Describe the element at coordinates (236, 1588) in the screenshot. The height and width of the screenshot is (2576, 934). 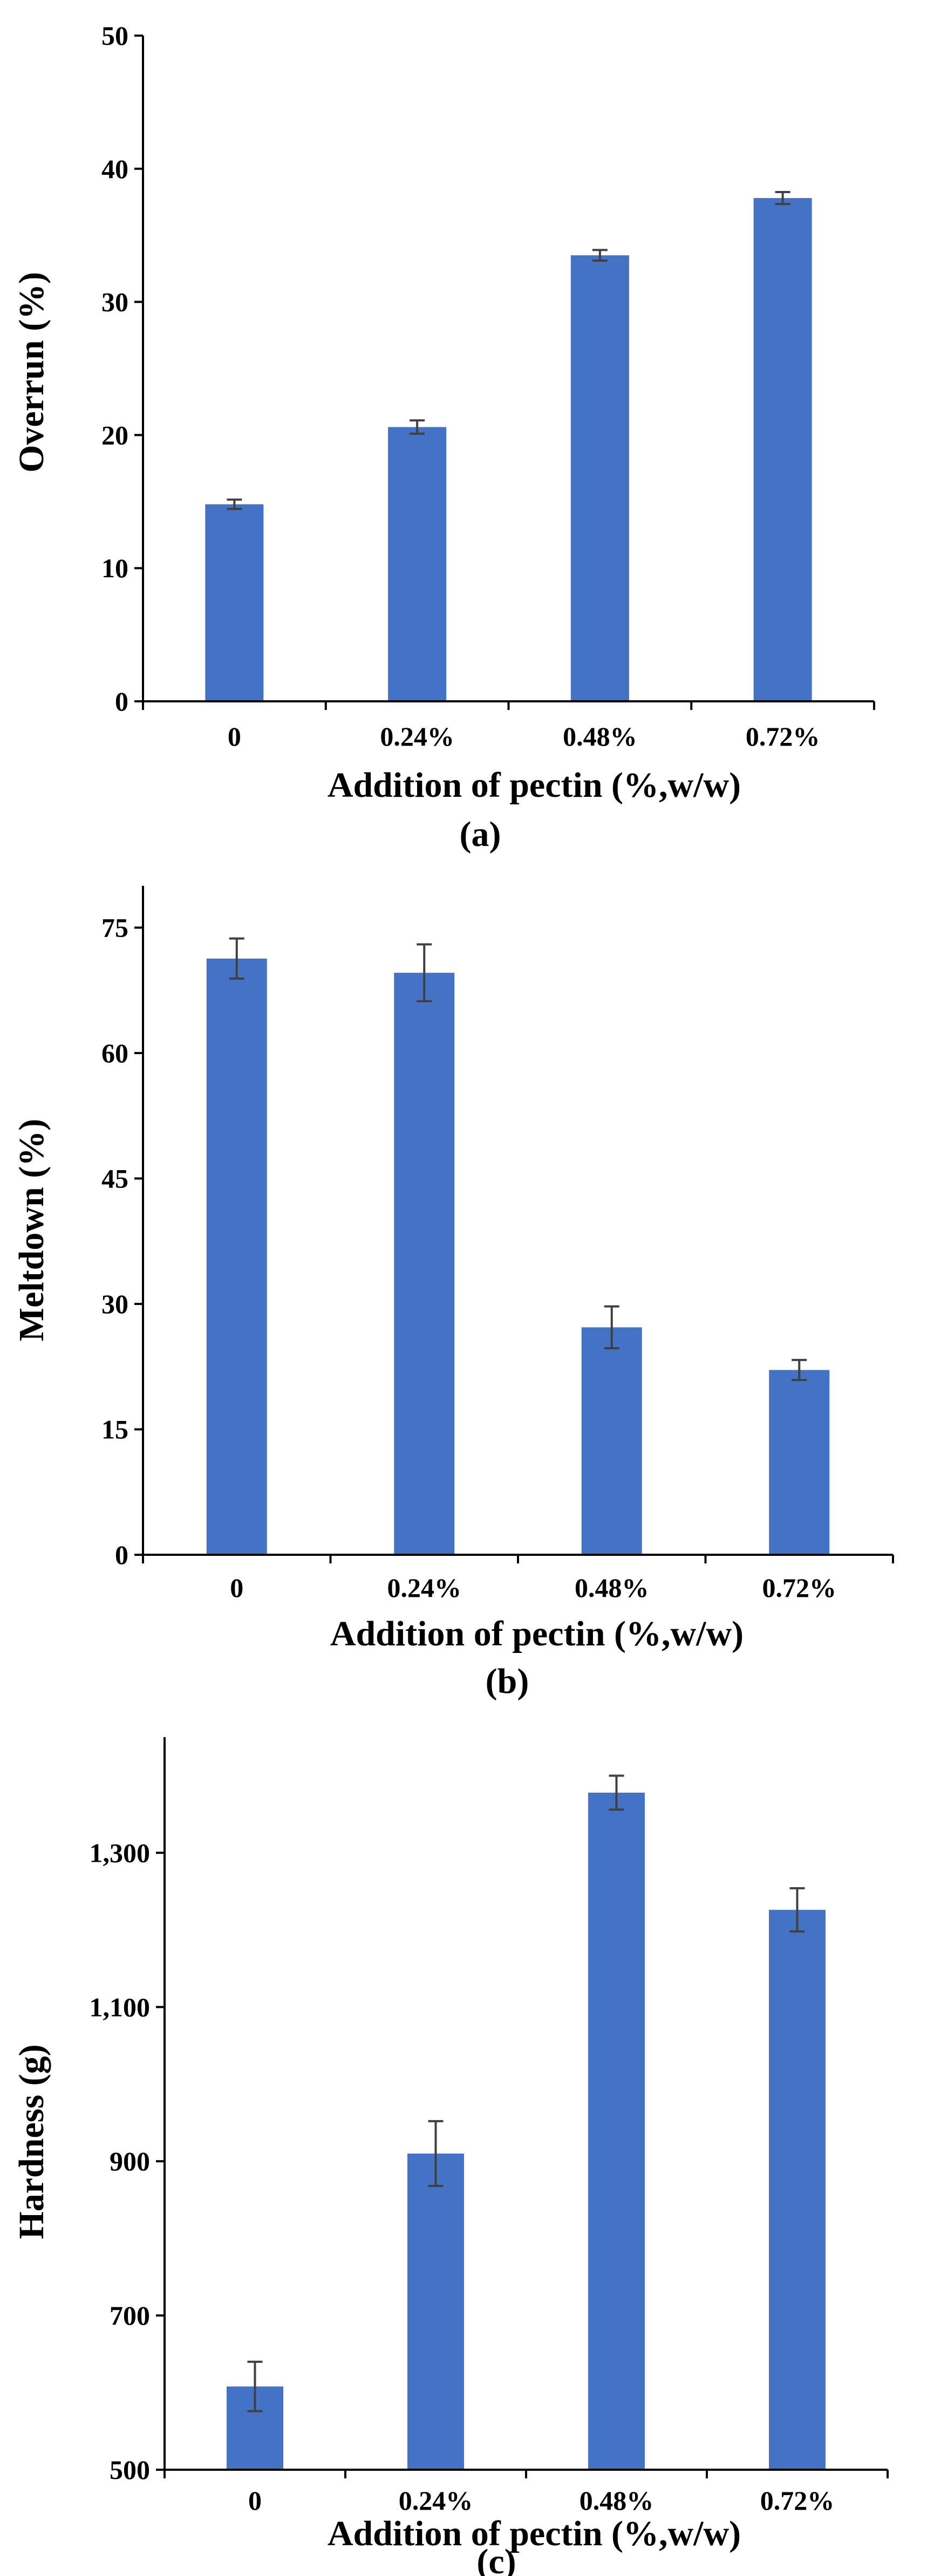
I see `x-tick-label-b-1: 0` at that location.